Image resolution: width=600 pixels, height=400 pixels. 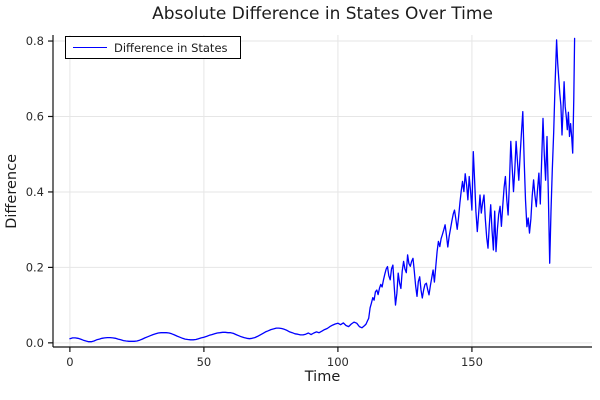 What do you see at coordinates (69, 362) in the screenshot?
I see `x-tick-label: 0` at bounding box center [69, 362].